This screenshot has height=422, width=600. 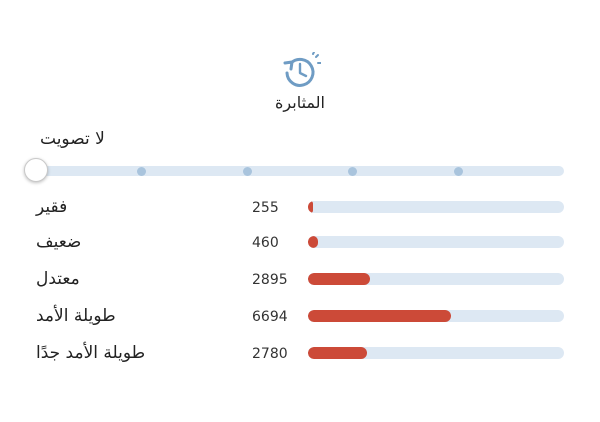 I want to click on vote-slider-thumb, so click(x=36, y=170).